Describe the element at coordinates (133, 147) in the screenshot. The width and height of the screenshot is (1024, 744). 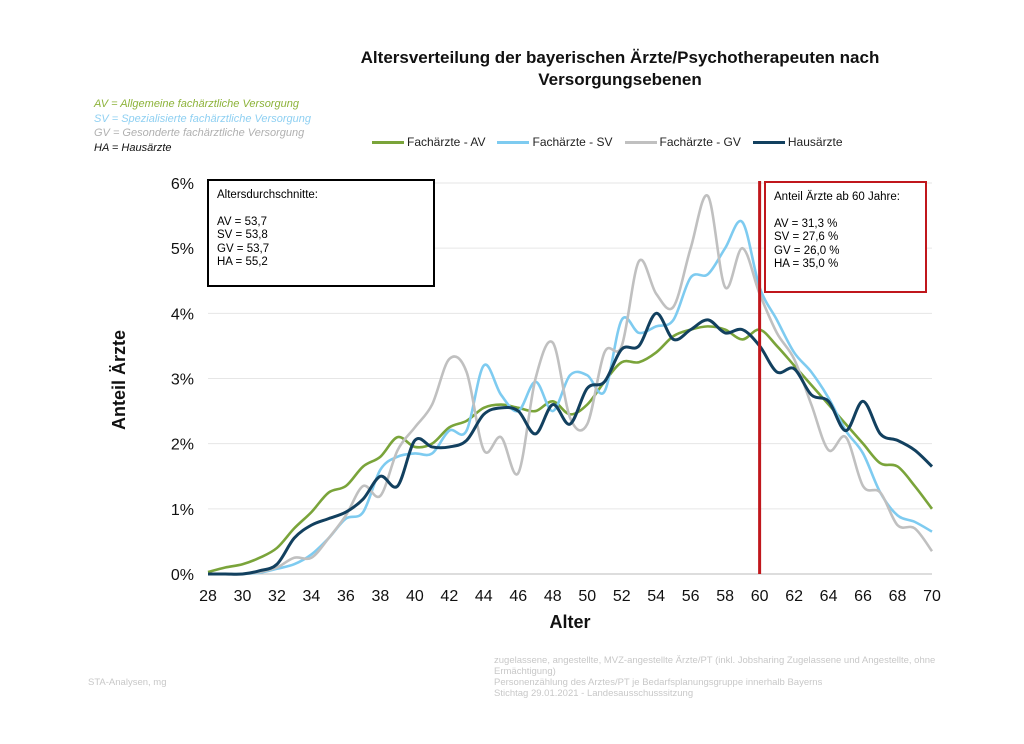
I see `definition-ha: HA = Hausärzte` at that location.